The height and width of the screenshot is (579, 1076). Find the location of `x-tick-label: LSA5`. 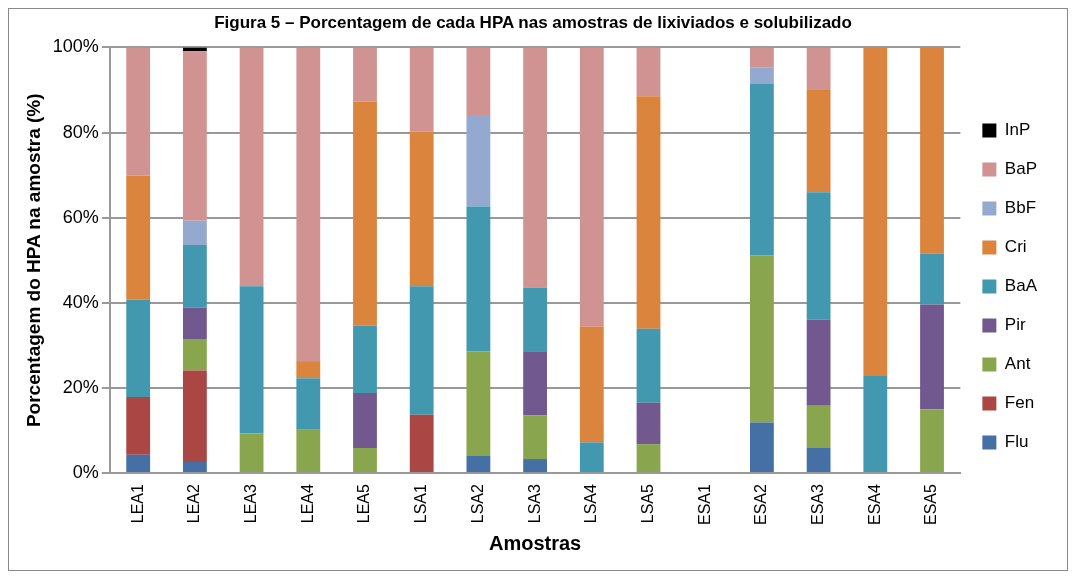

x-tick-label: LSA5 is located at coordinates (647, 503).